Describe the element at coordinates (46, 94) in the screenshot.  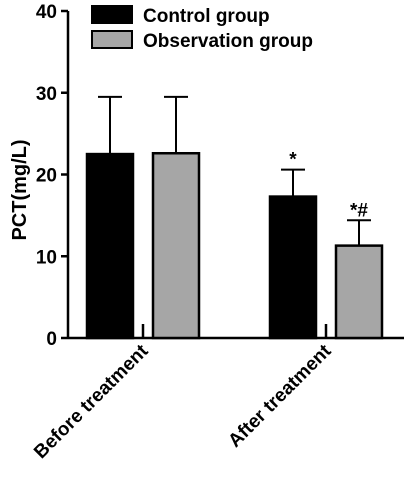
I see `y-tick-label: 30` at that location.